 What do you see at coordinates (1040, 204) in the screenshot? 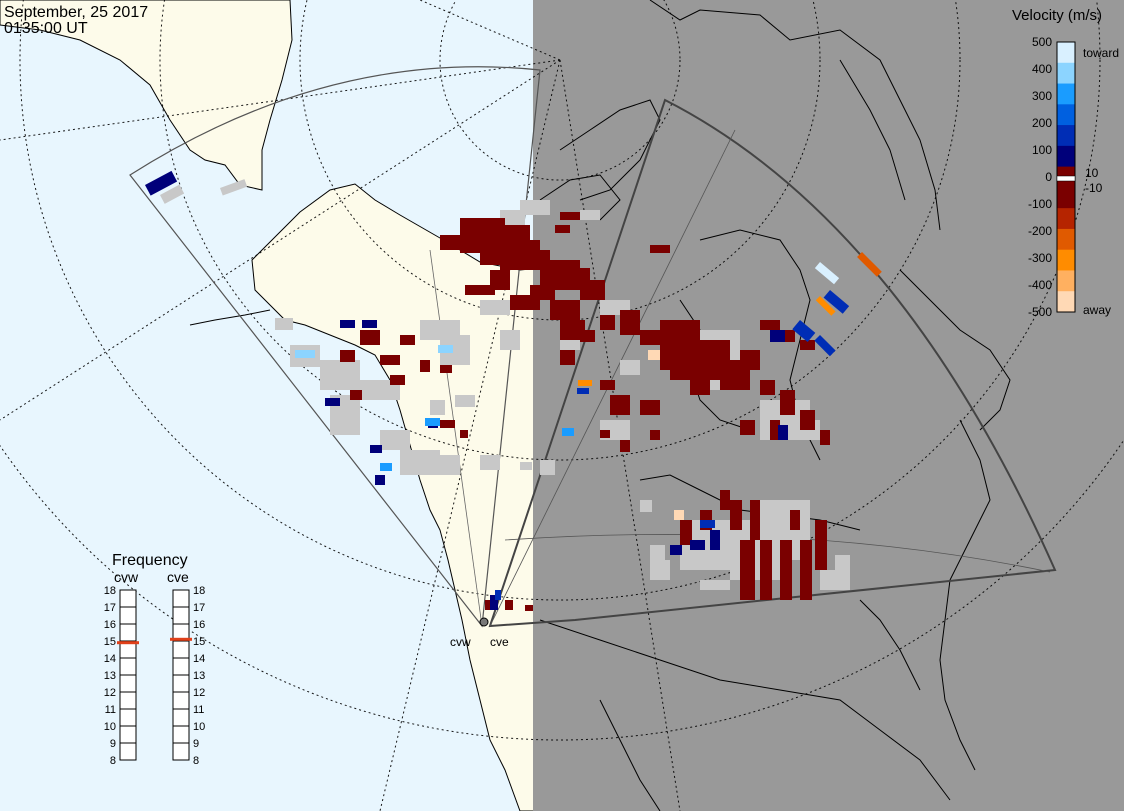
I see `velocity-tick-label: -100` at bounding box center [1040, 204].